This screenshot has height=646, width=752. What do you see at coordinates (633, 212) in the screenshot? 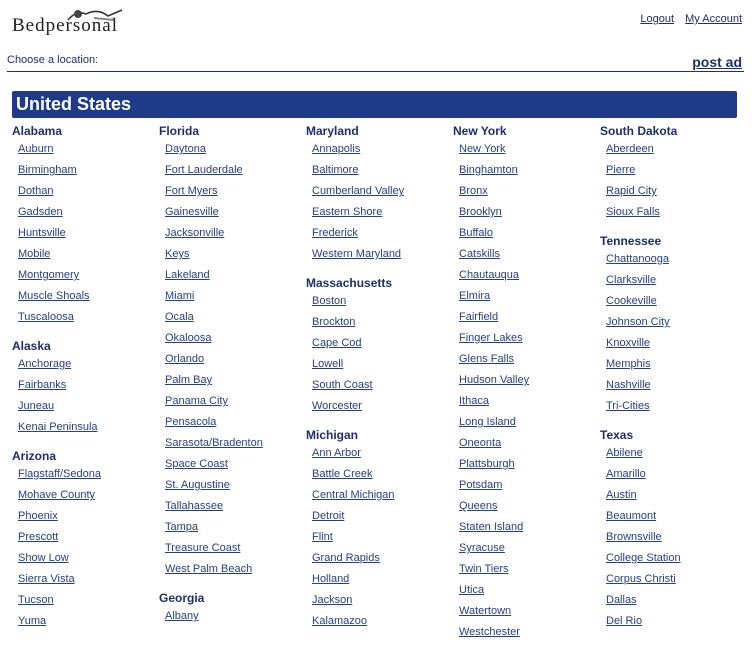
I see `city-link: Sioux Falls` at bounding box center [633, 212].